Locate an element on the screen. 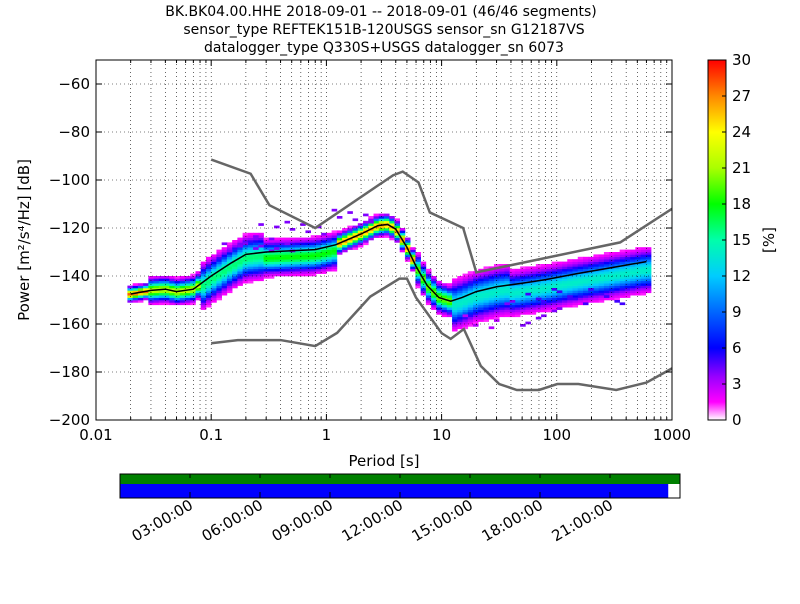 Image resolution: width=800 pixels, height=604 pixels. colorbar-tick-label: 0 is located at coordinates (737, 420).